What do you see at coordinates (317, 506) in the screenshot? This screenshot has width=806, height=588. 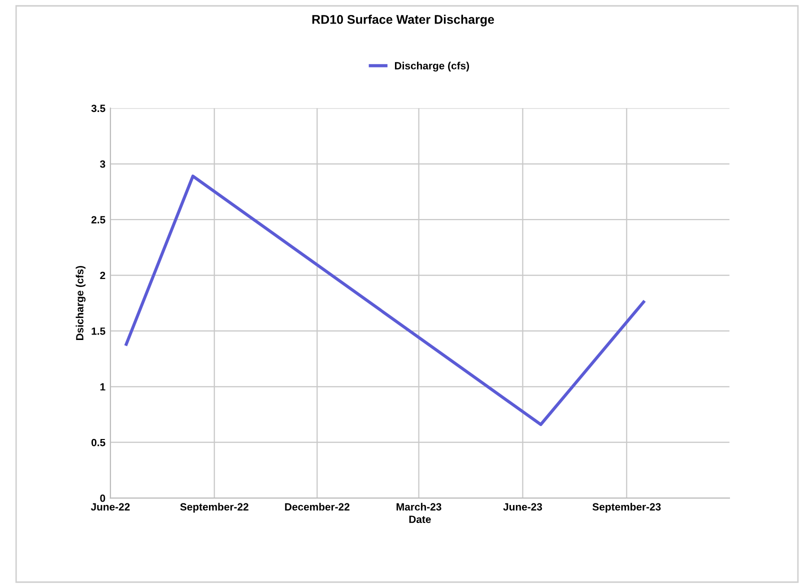 I see `x-tick-label: December-22` at bounding box center [317, 506].